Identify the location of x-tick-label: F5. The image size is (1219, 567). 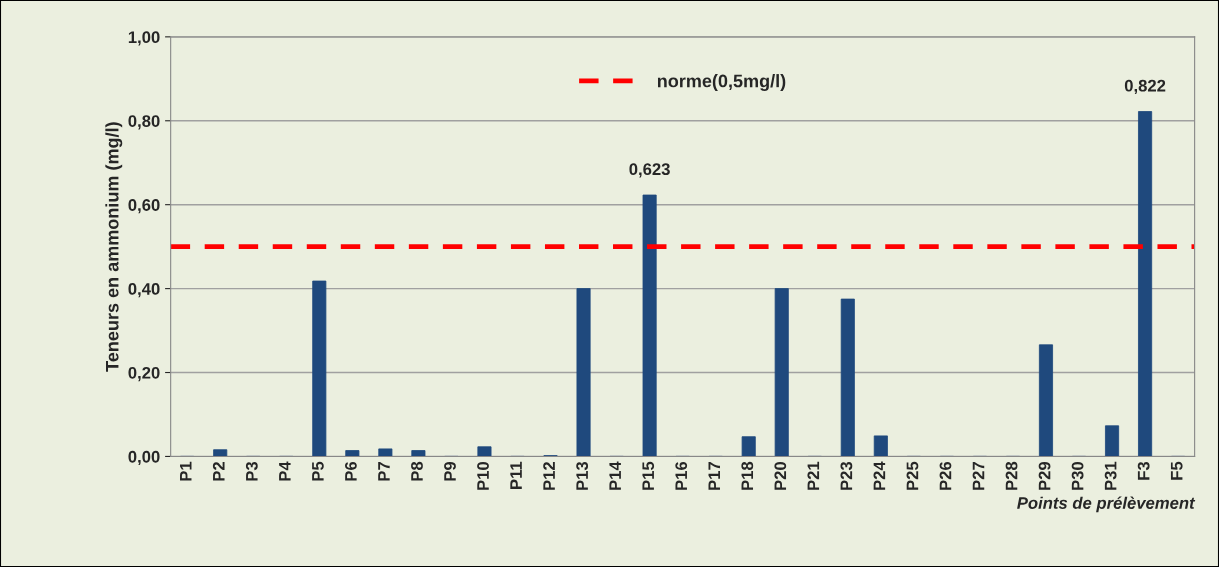
(1176, 470).